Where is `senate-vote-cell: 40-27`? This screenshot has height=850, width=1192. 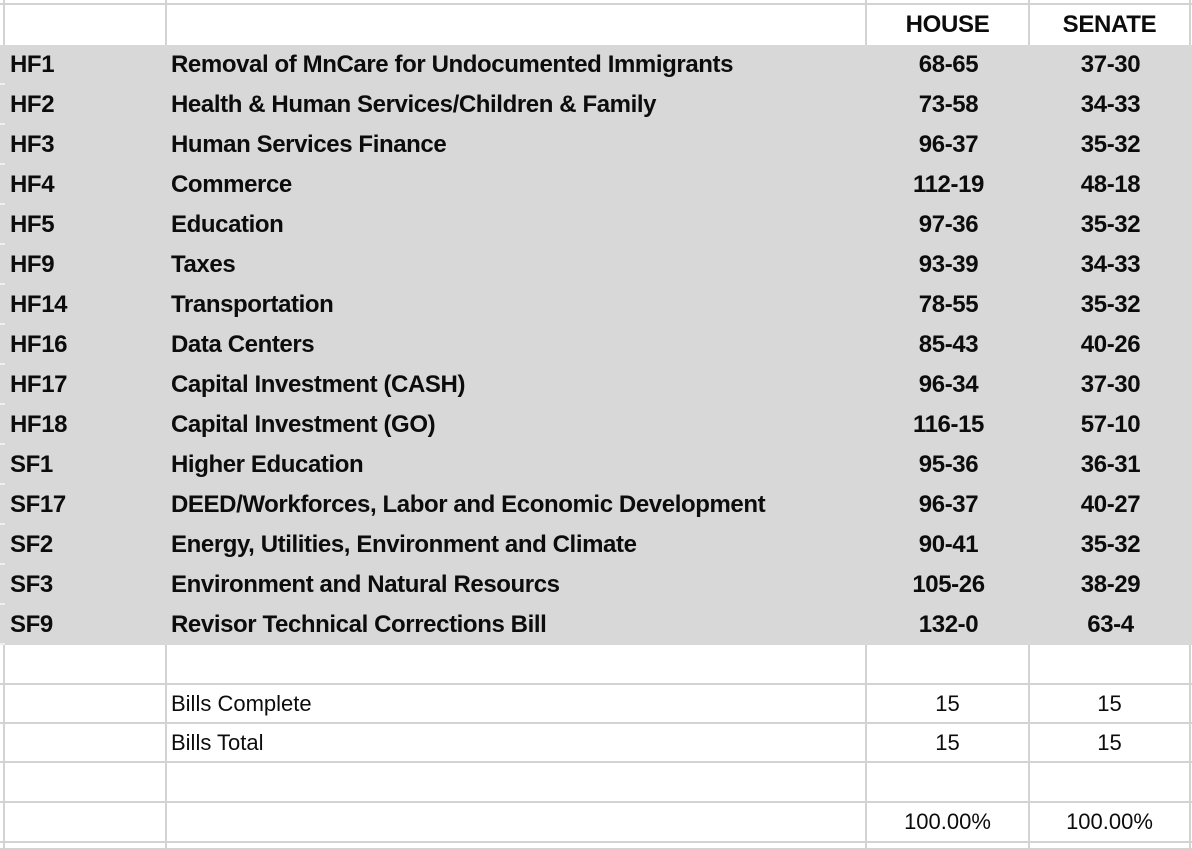 senate-vote-cell: 40-27 is located at coordinates (1110, 504).